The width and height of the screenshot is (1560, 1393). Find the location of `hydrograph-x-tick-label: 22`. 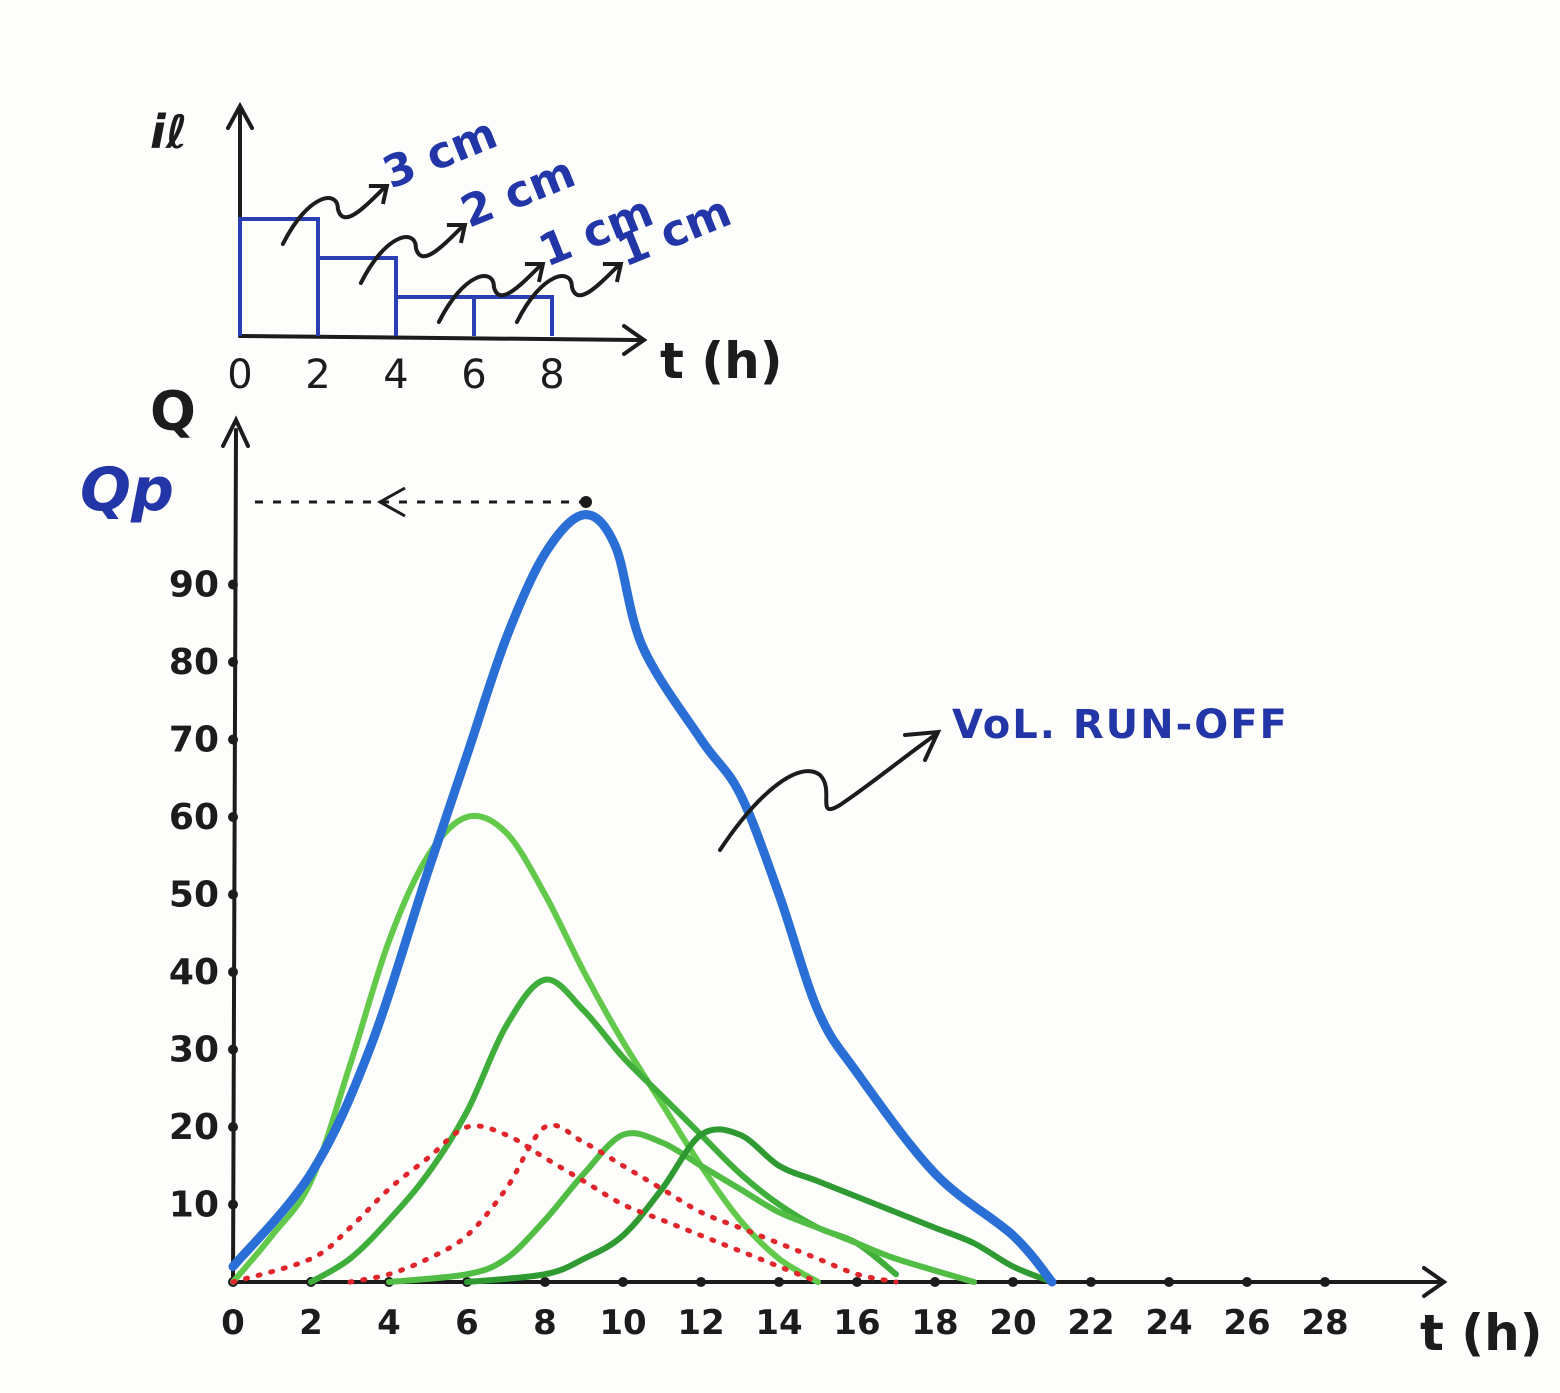

hydrograph-x-tick-label: 22 is located at coordinates (1090, 1323).